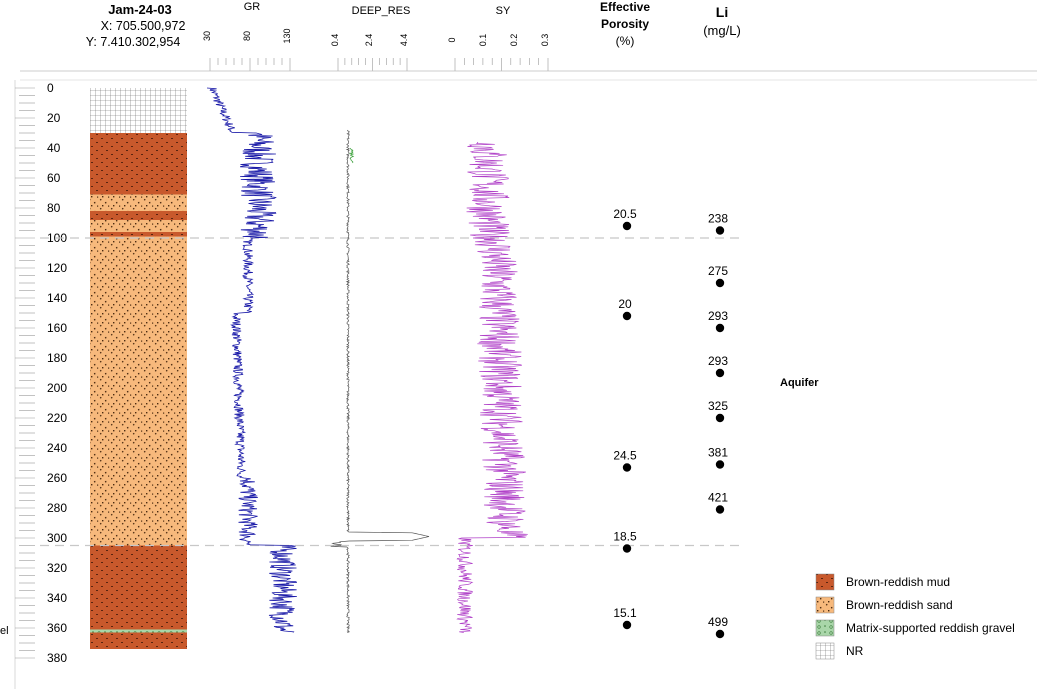 This screenshot has width=1037, height=689. What do you see at coordinates (930, 628) in the screenshot?
I see `legend-label-gravel: Matrix-supported reddish gravel` at bounding box center [930, 628].